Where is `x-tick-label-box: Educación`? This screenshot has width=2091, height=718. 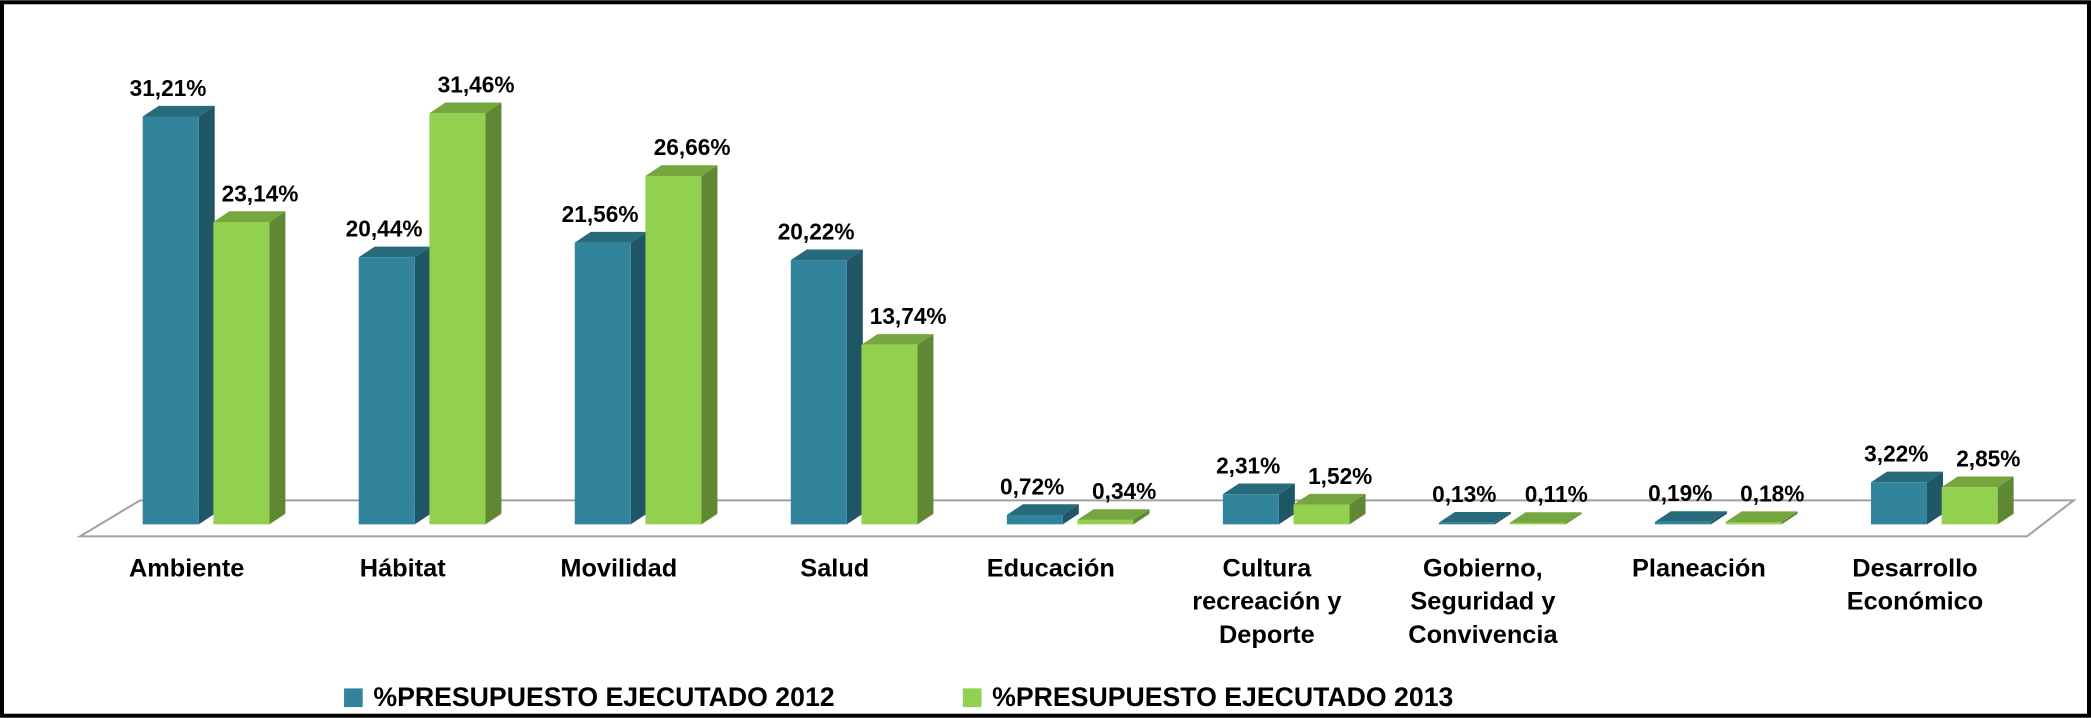
x-tick-label-box: Educación is located at coordinates (1050, 569).